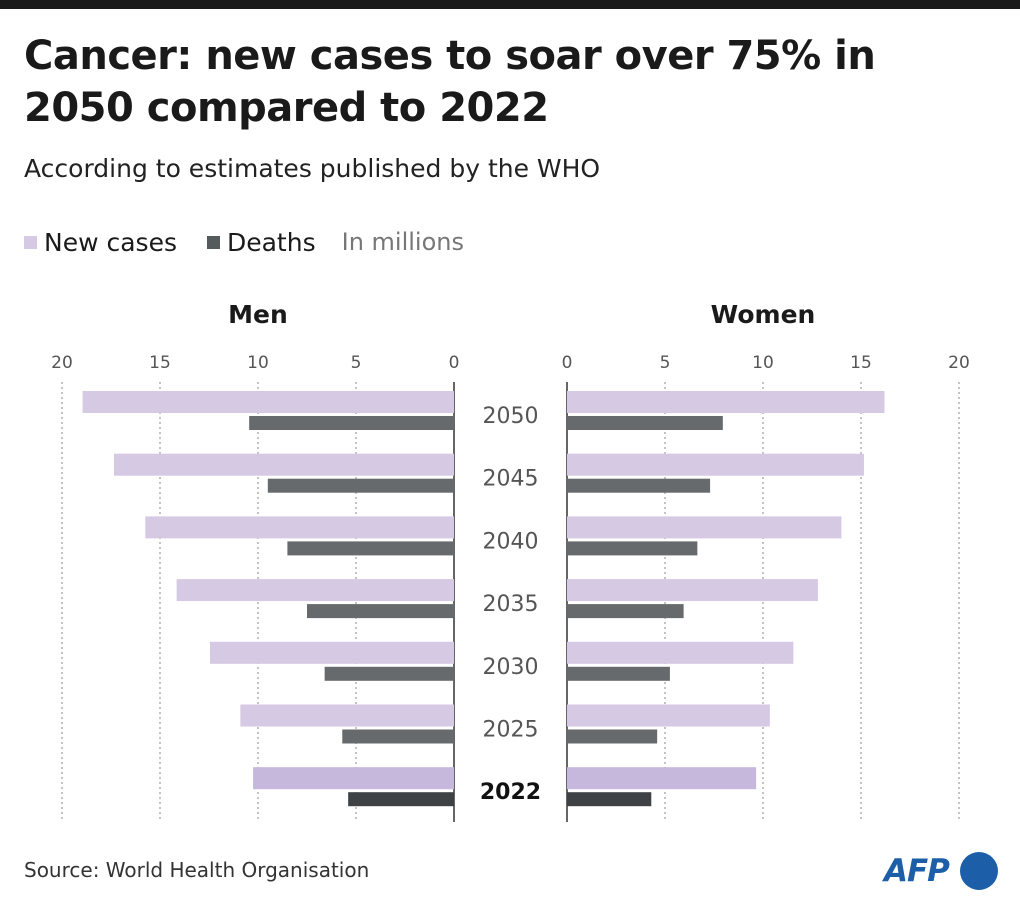 The image size is (1020, 904). I want to click on legend-swatch-new-cases, so click(30, 242).